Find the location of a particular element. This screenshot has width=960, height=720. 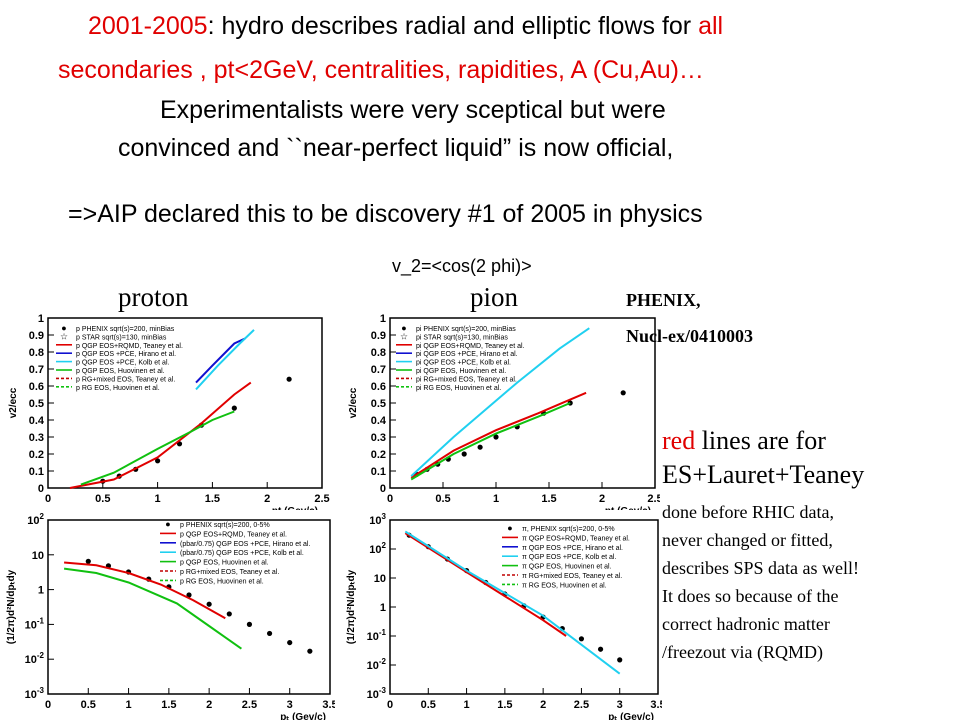

legend-entry: π RG EOS, Huovinen et al. is located at coordinates (564, 585).